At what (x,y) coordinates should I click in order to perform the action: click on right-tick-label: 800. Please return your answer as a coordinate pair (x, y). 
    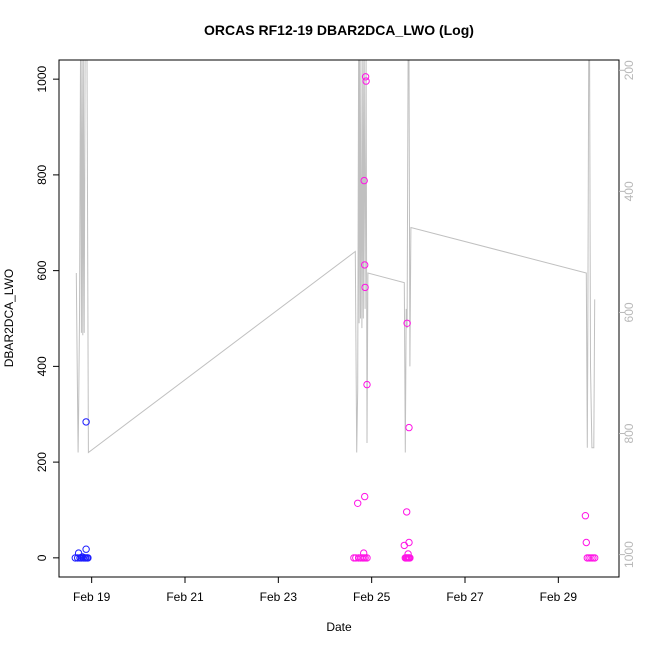
    Looking at the image, I should click on (629, 433).